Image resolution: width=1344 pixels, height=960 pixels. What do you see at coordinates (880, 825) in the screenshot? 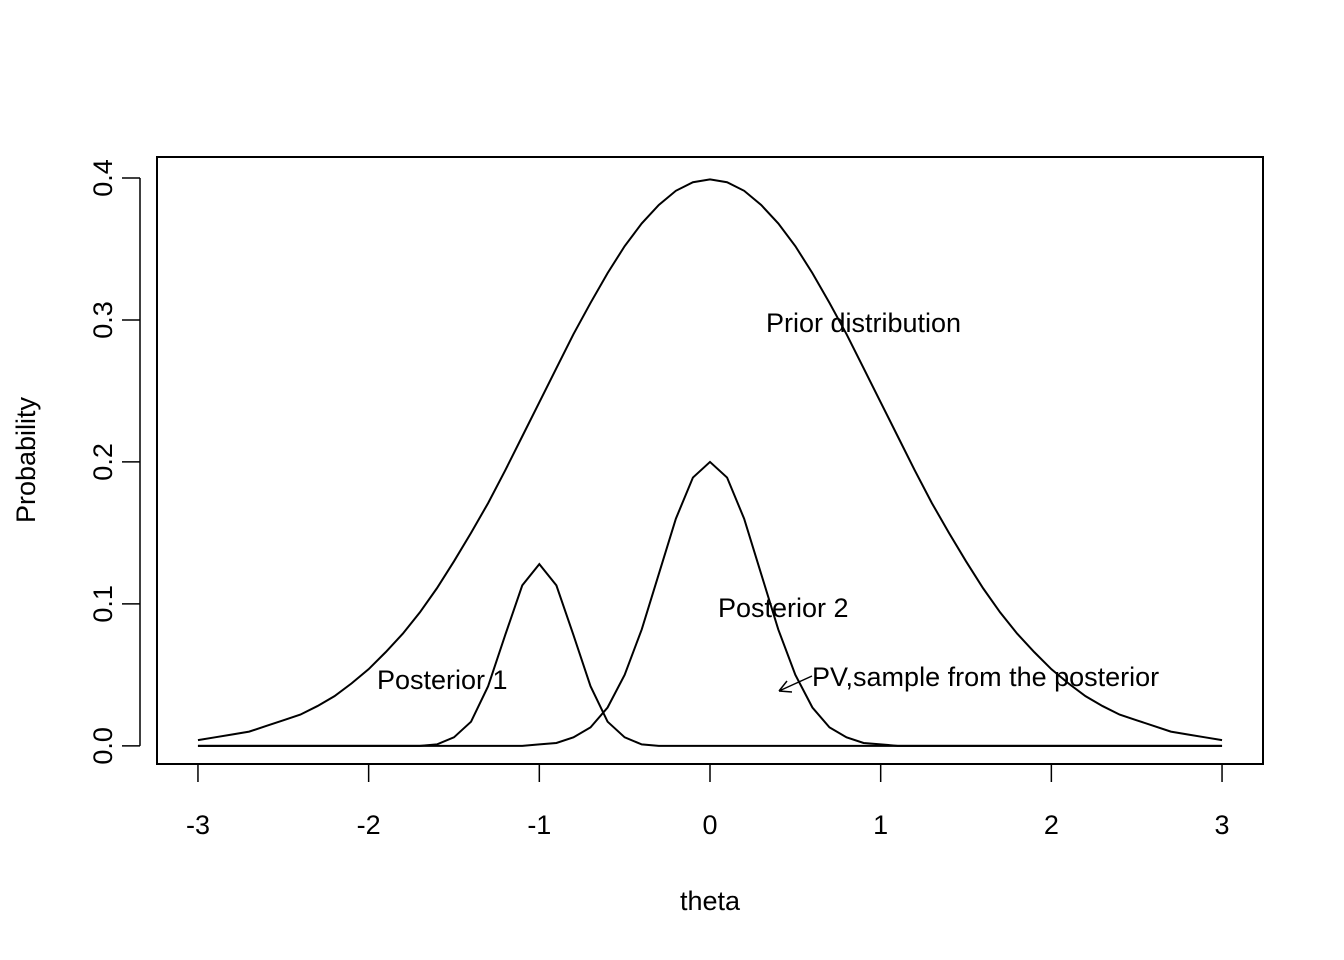
I see `x-tick-label: 1` at bounding box center [880, 825].